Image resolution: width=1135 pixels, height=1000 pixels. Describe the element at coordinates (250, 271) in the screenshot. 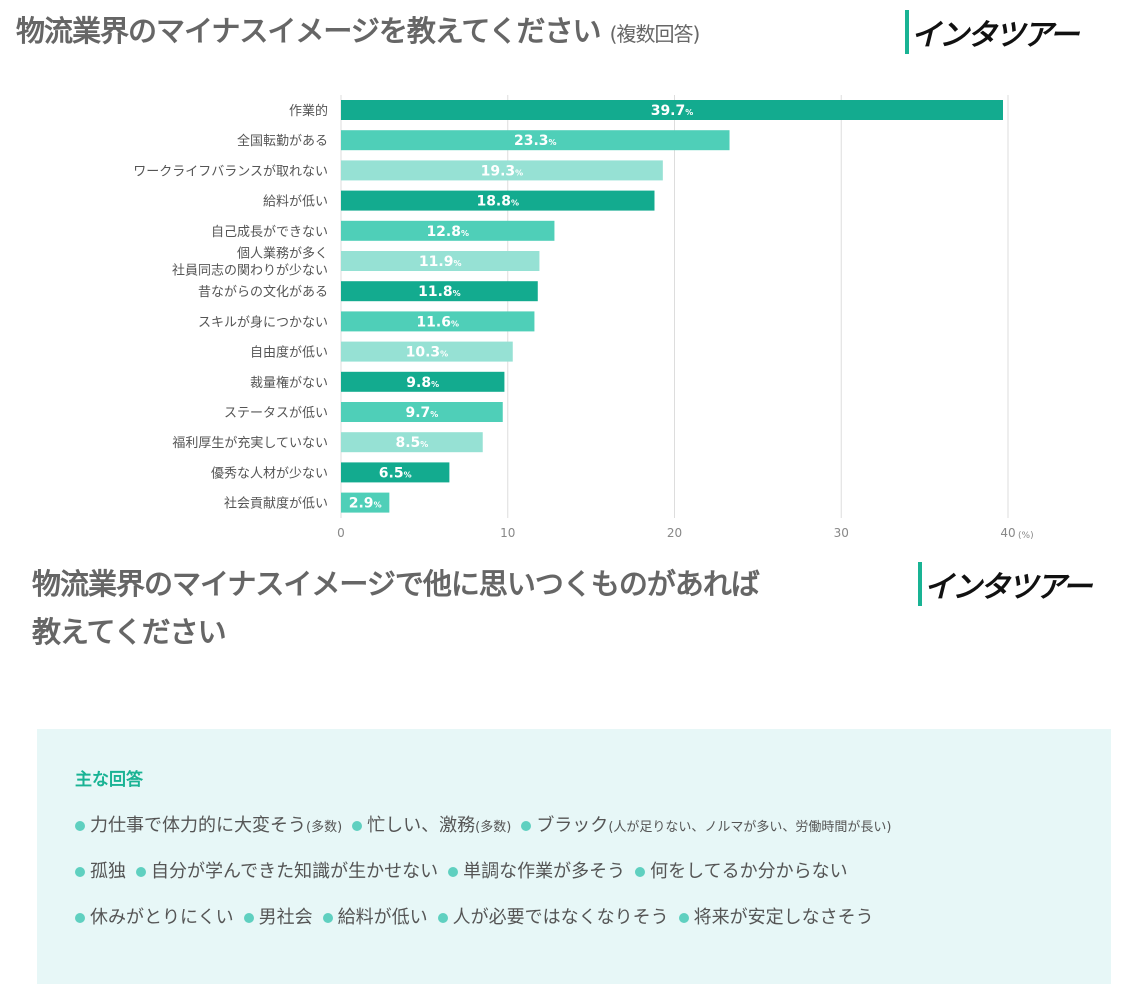

I see `category-label: 社員同志の関わりが少ない` at that location.